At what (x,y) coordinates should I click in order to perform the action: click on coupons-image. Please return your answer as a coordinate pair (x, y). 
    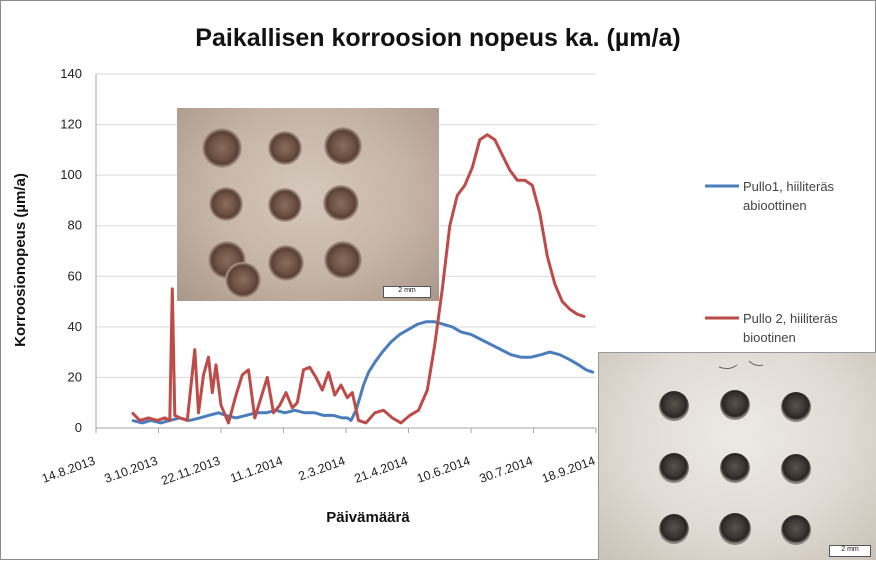
    Looking at the image, I should click on (735, 452).